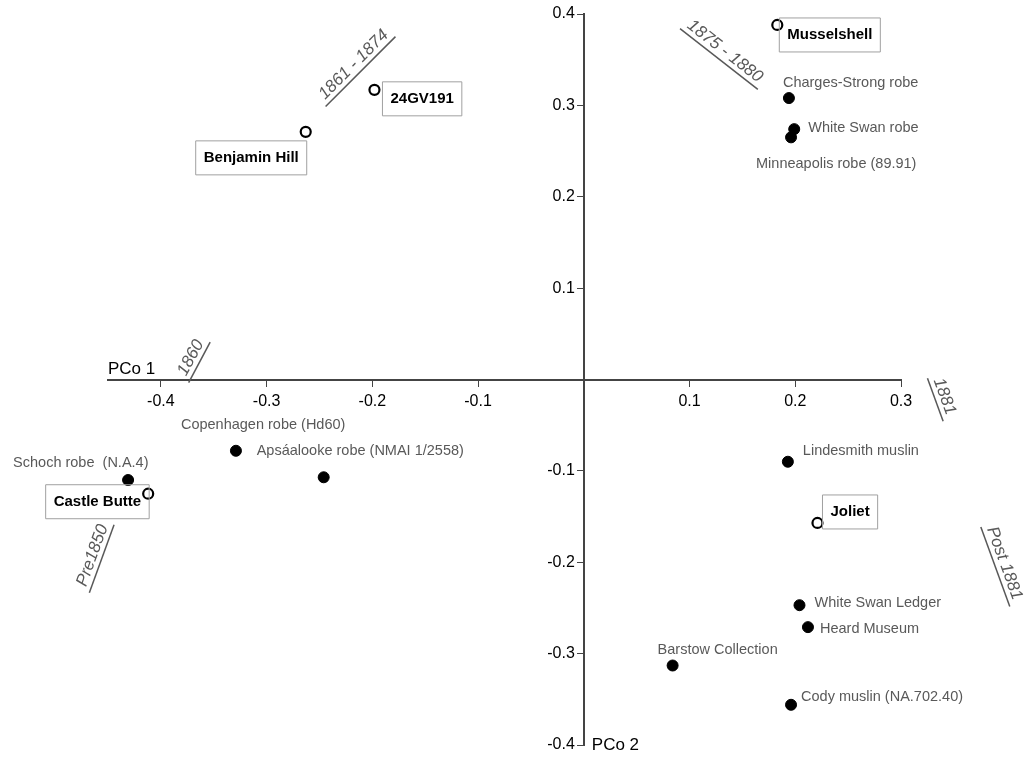  What do you see at coordinates (882, 695) in the screenshot?
I see `annotation: Cody muslin (NA.702.40)` at bounding box center [882, 695].